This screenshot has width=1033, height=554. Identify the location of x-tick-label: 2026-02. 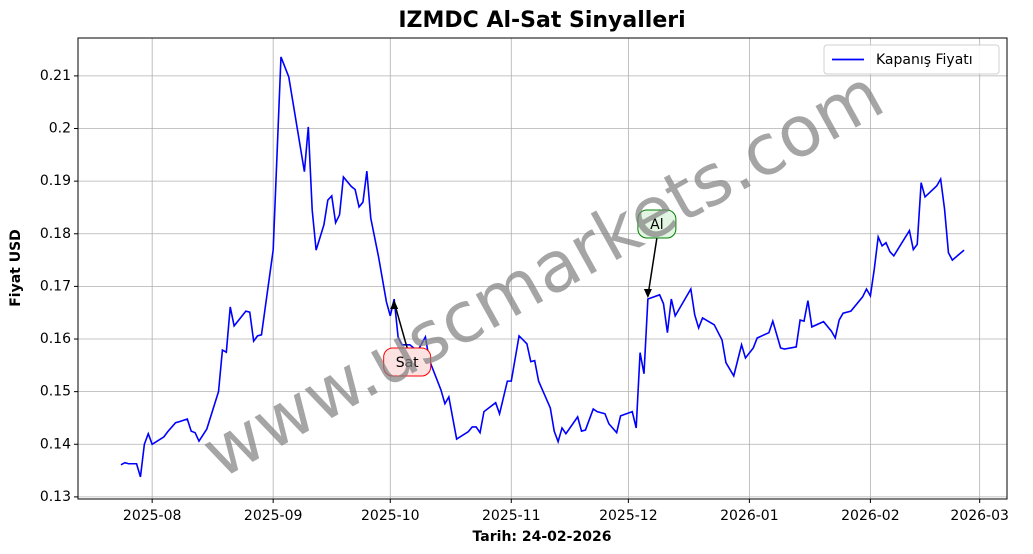
(870, 516).